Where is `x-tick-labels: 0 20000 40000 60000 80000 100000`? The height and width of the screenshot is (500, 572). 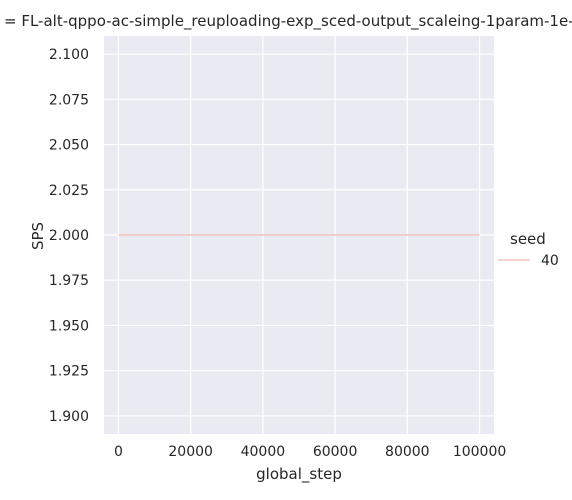 x-tick-labels: 0 20000 40000 60000 80000 100000 is located at coordinates (310, 452).